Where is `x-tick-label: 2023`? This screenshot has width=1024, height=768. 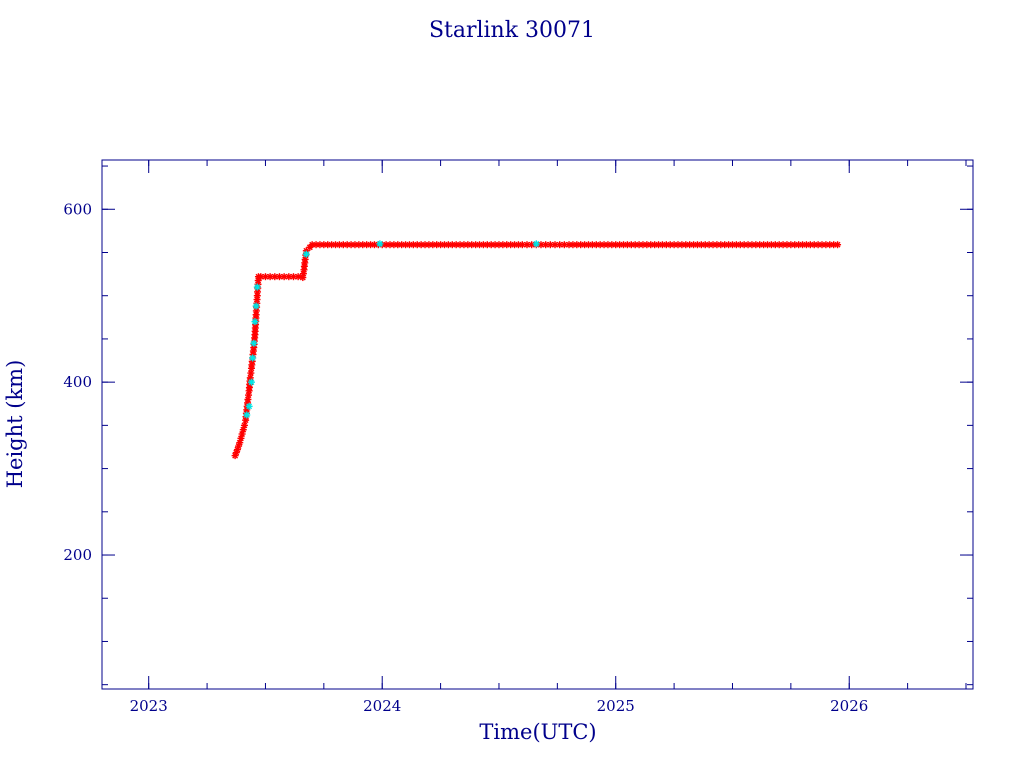
x-tick-label: 2023 is located at coordinates (149, 706).